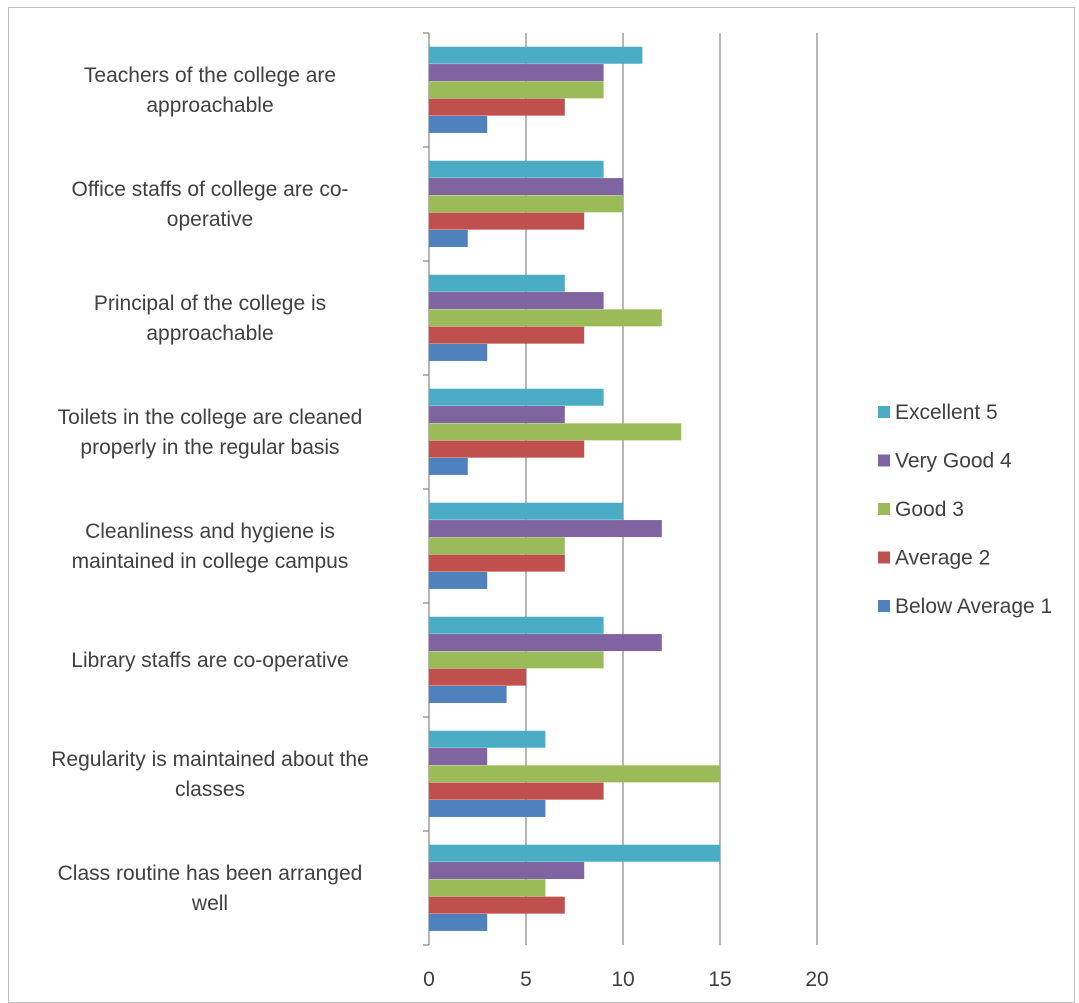 The width and height of the screenshot is (1079, 1003). What do you see at coordinates (210, 531) in the screenshot?
I see `category-label: Cleanliness and hygiene is` at bounding box center [210, 531].